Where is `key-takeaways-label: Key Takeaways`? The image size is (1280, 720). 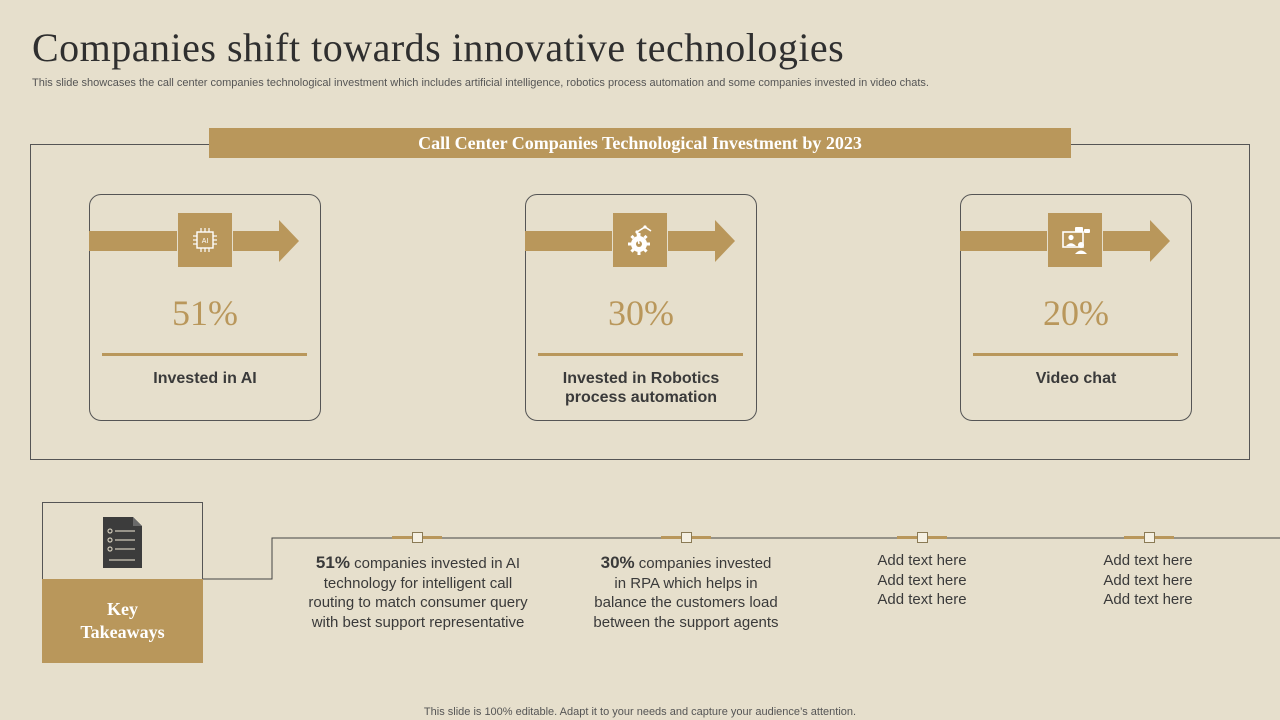 key-takeaways-label: Key Takeaways is located at coordinates (122, 621).